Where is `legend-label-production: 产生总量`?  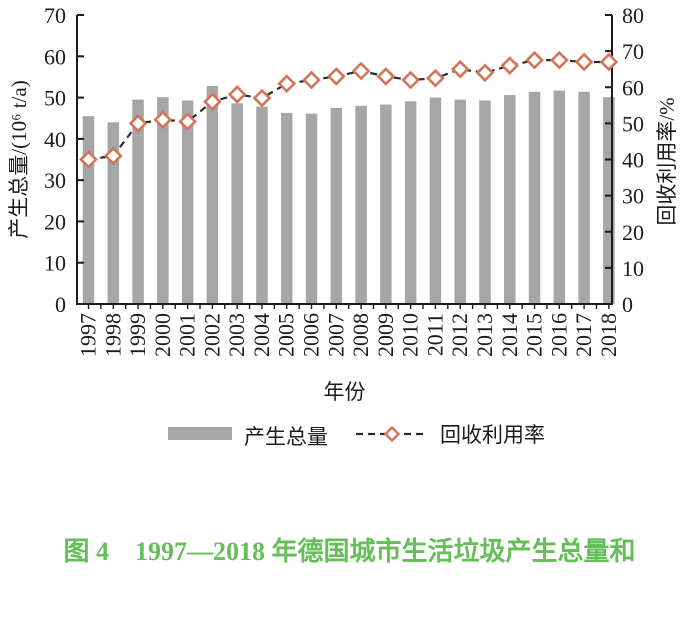
legend-label-production: 产生总量 is located at coordinates (286, 437).